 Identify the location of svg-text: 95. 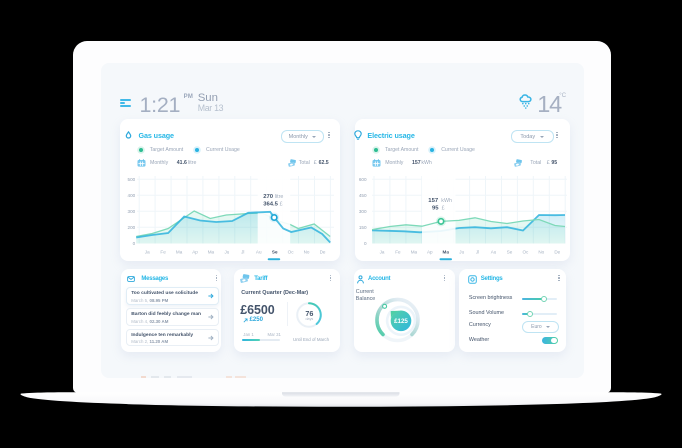
(435, 209).